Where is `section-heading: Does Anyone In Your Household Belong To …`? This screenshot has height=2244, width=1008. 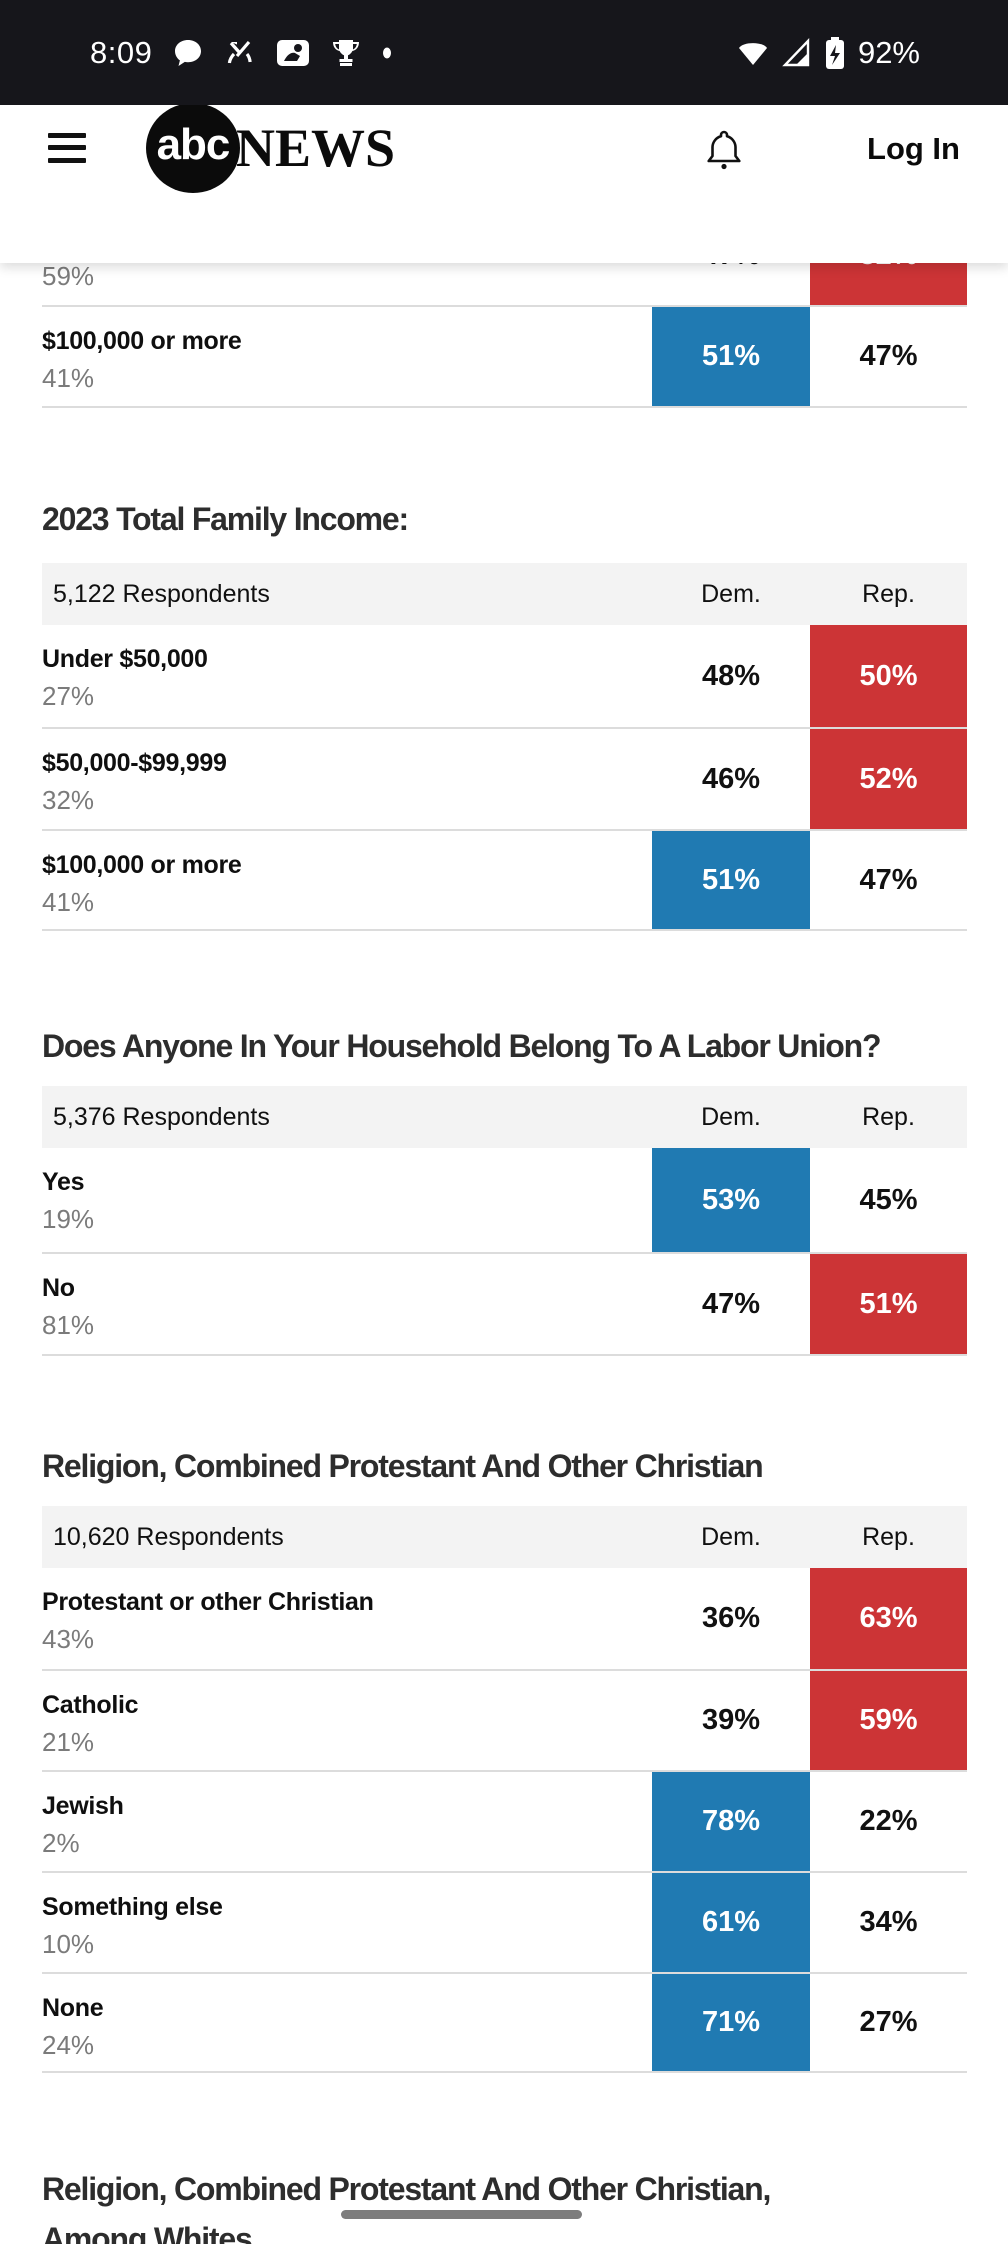
section-heading: Does Anyone In Your Household Belong To … is located at coordinates (461, 1046).